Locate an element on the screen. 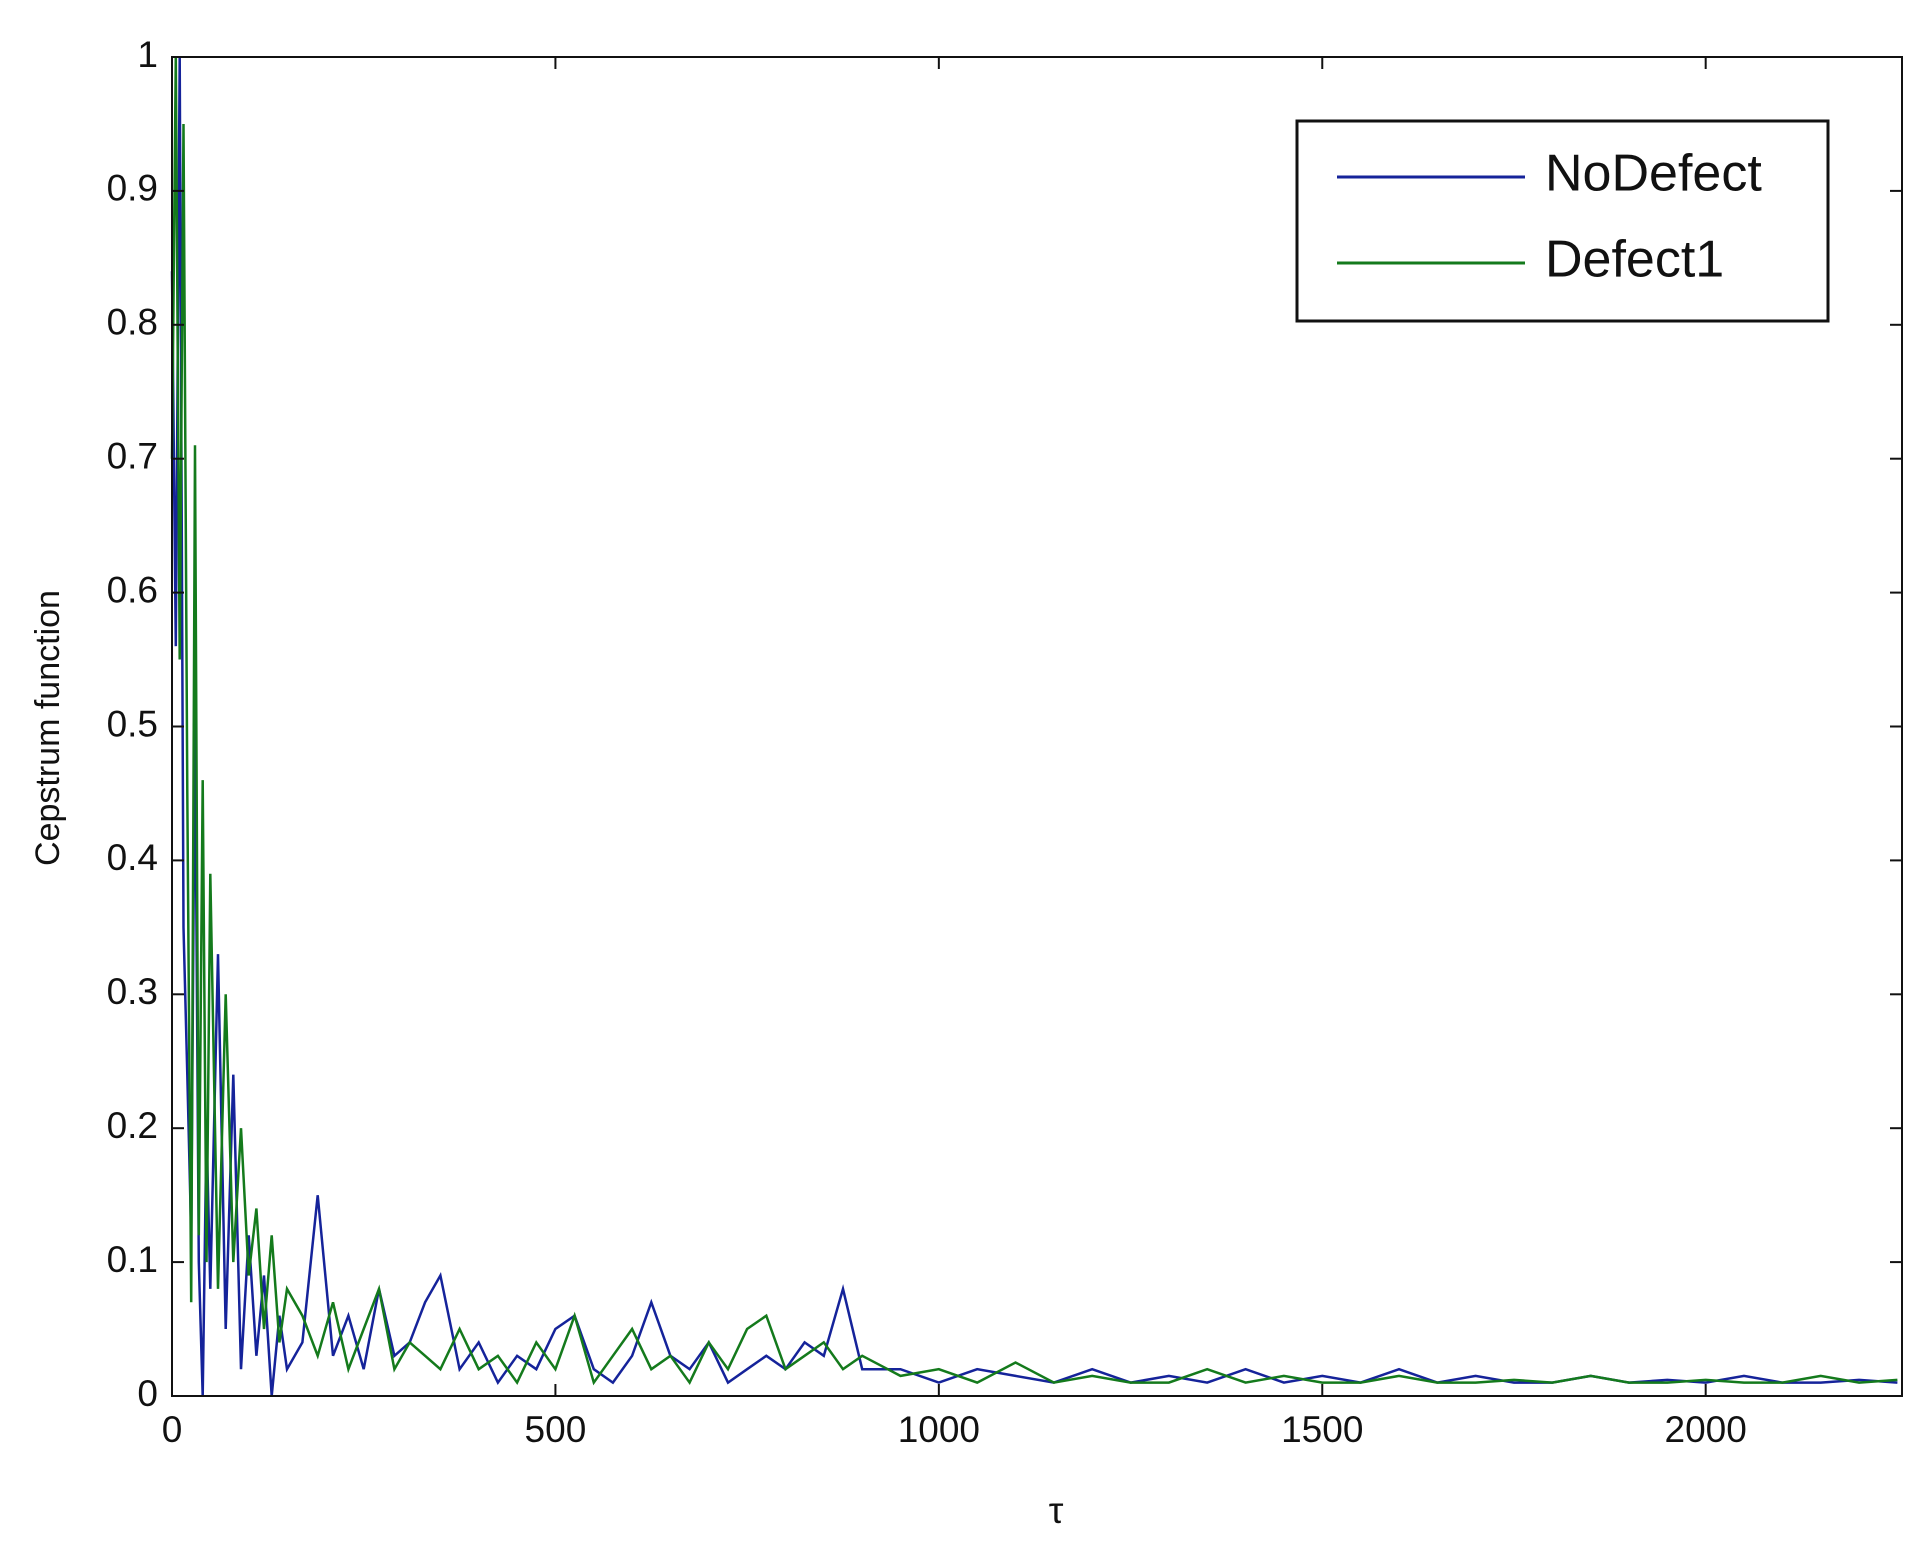  legend-label: NoDefect is located at coordinates (1653, 174).